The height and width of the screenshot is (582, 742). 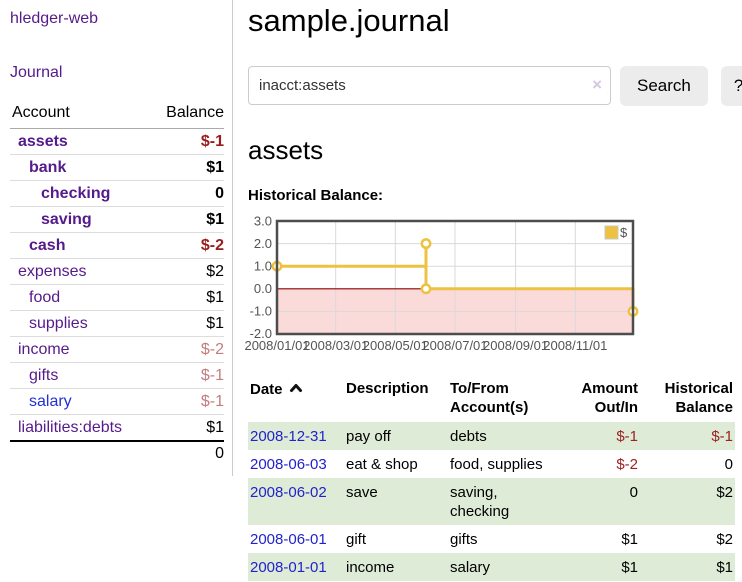 What do you see at coordinates (52, 271) in the screenshot?
I see `account-link-expenses: expenses` at bounding box center [52, 271].